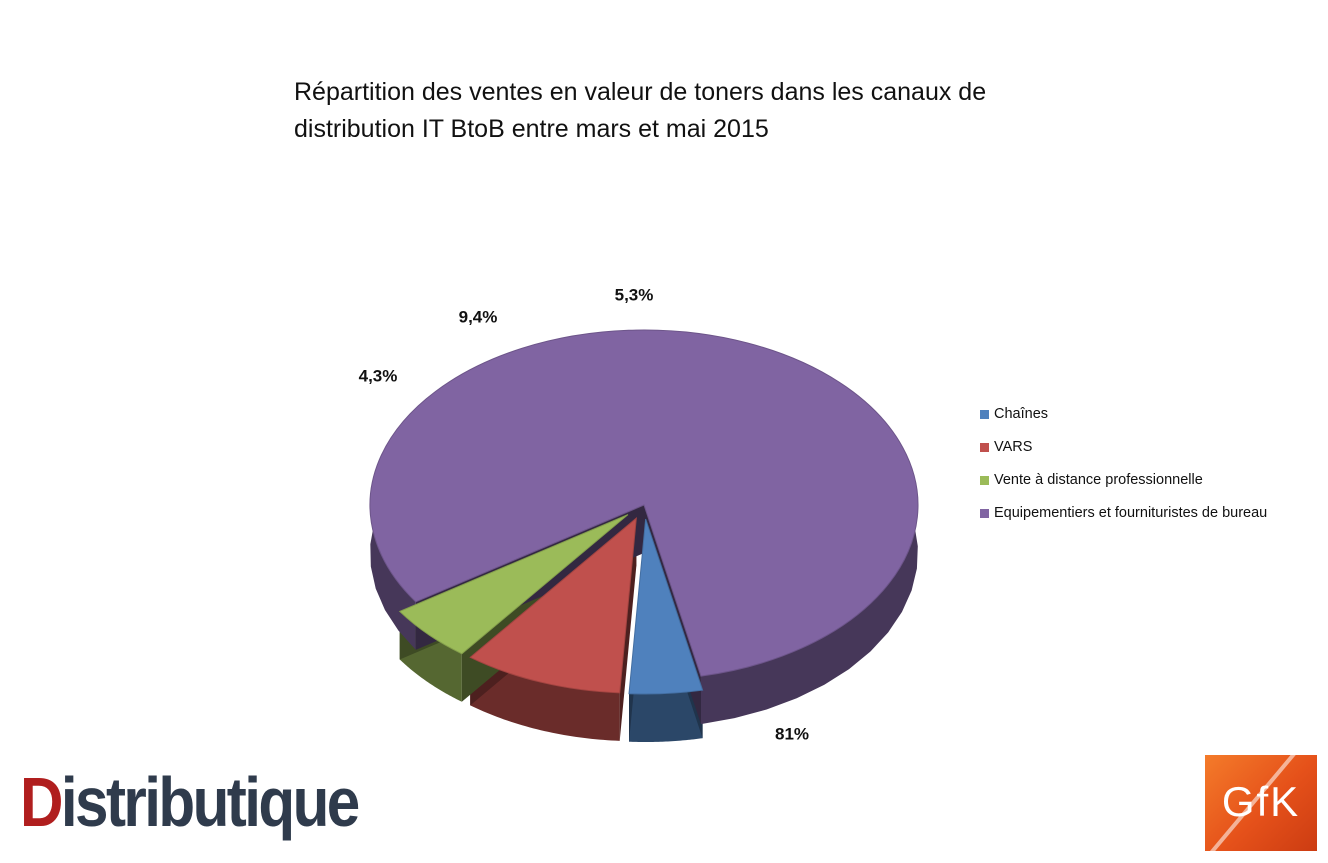 Image resolution: width=1328 pixels, height=863 pixels. I want to click on legend-swatch-chaines, so click(984, 414).